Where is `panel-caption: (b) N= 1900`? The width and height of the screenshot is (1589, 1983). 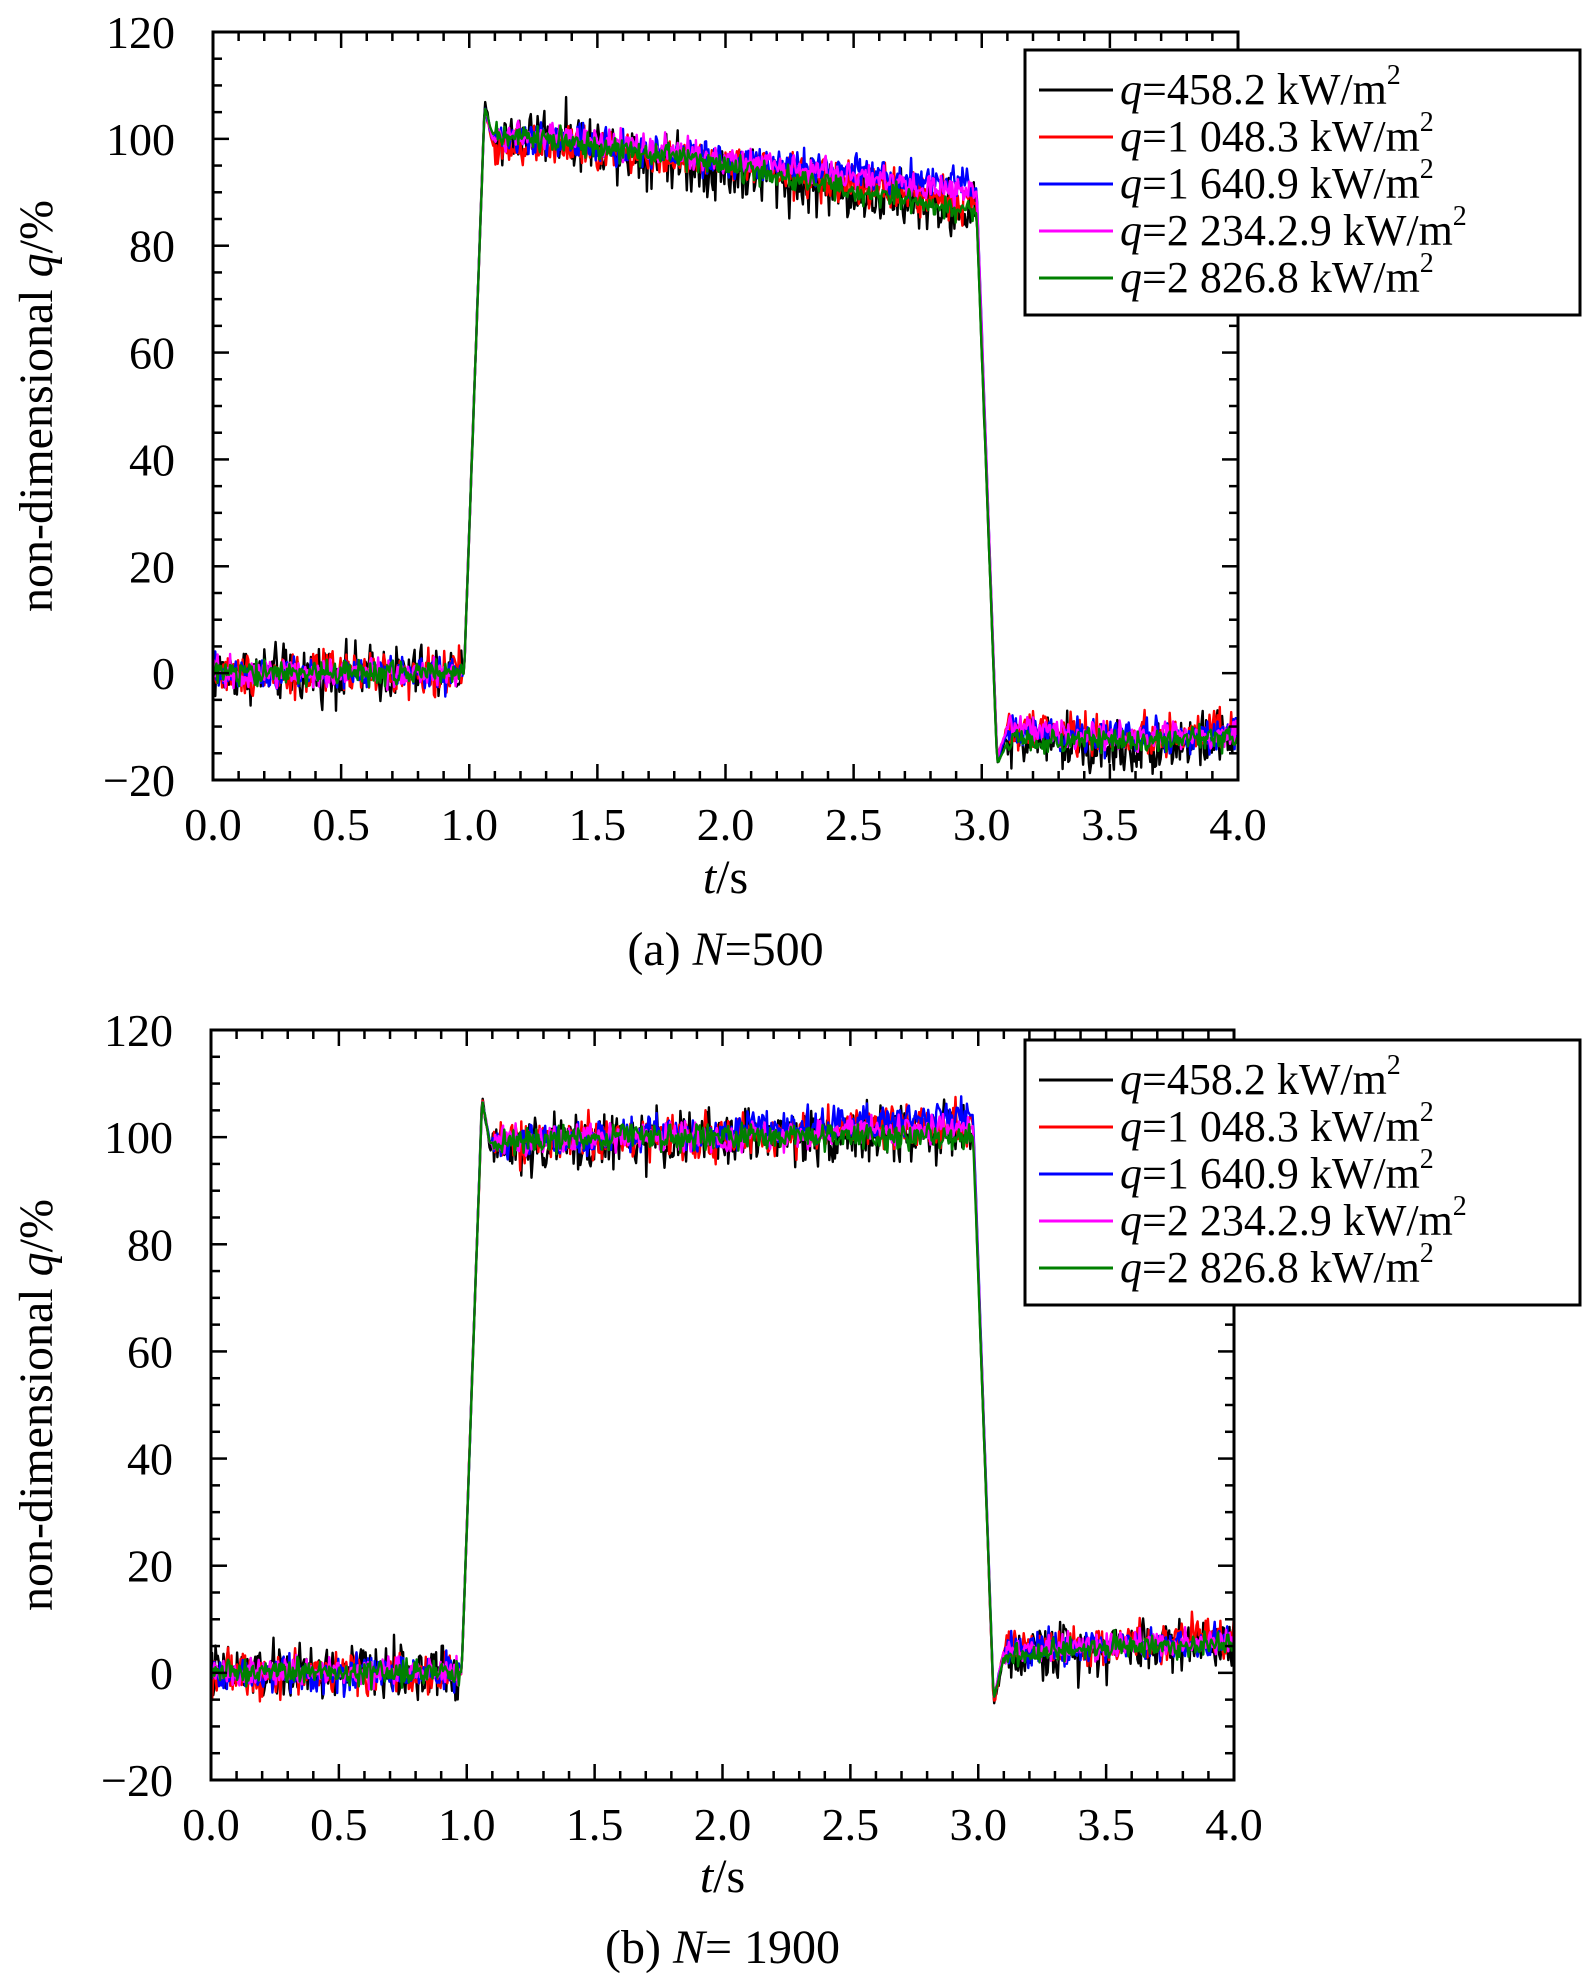
panel-caption: (b) N= 1900 is located at coordinates (722, 1947).